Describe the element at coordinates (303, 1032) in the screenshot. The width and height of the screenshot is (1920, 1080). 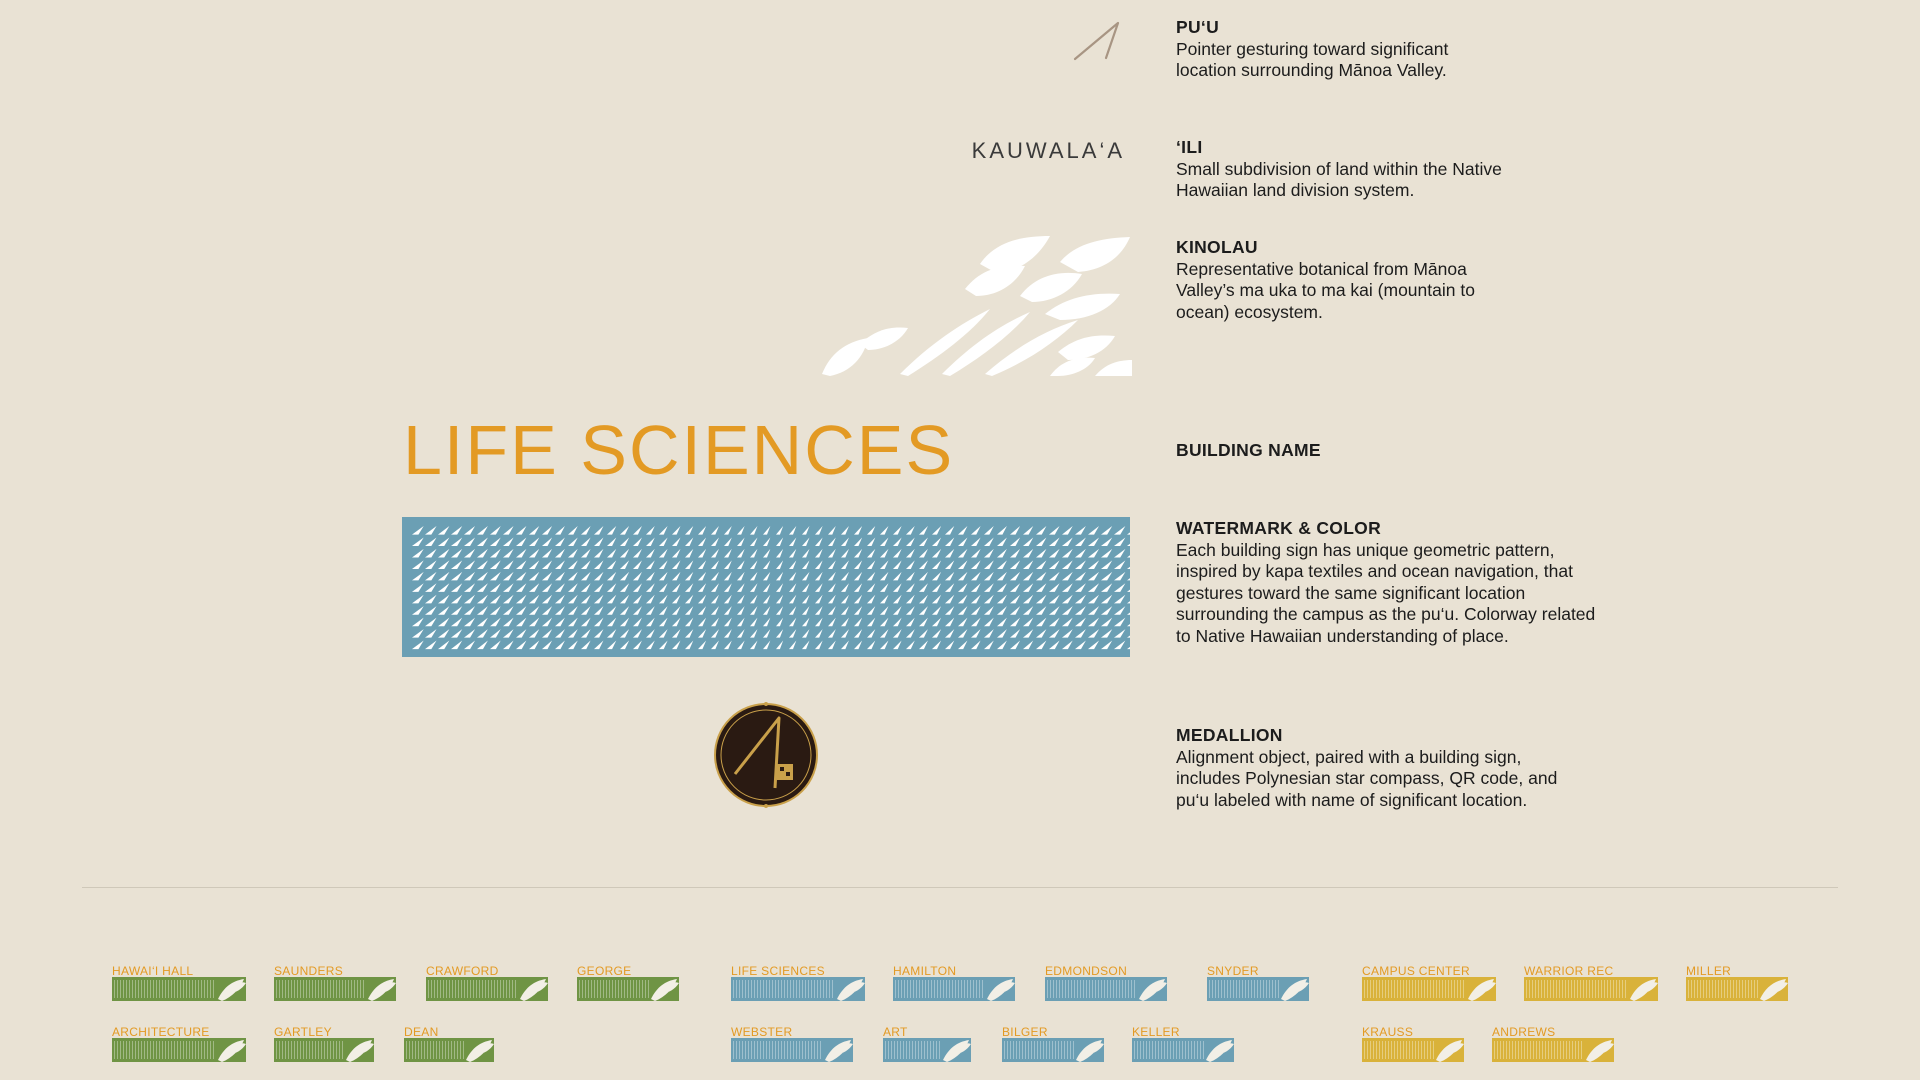
I see `thumbnail-label: GARTLEY` at that location.